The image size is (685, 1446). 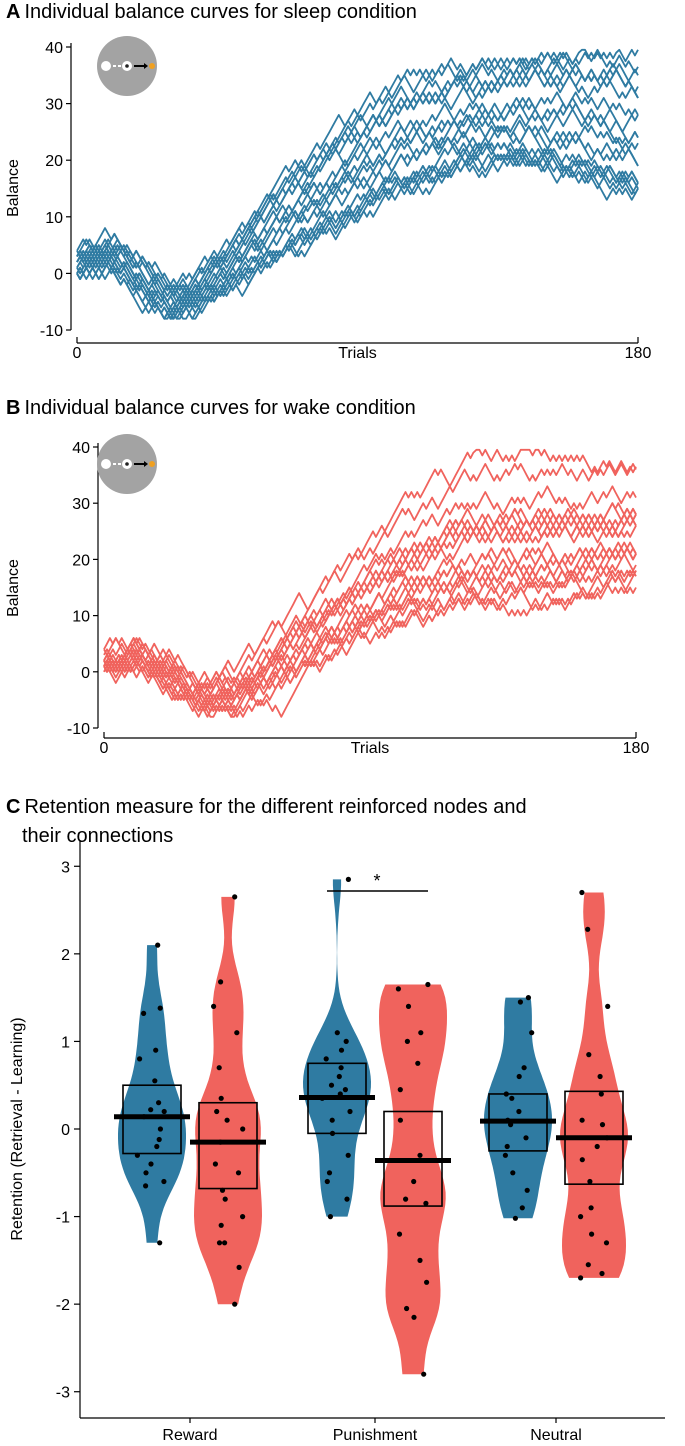 What do you see at coordinates (54, 105) in the screenshot?
I see `y-tick-label: 30` at bounding box center [54, 105].